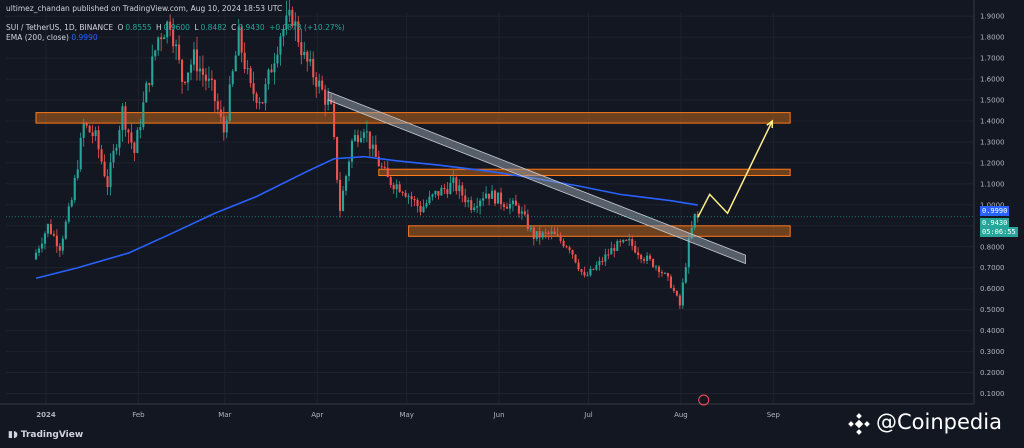 This screenshot has width=1024, height=448. What do you see at coordinates (992, 352) in the screenshot?
I see `y-tick-label: 0.3000` at bounding box center [992, 352].